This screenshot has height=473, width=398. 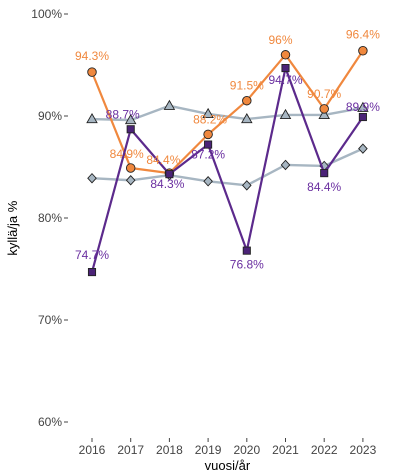 What do you see at coordinates (247, 86) in the screenshot?
I see `data-label: 91.5%` at bounding box center [247, 86].